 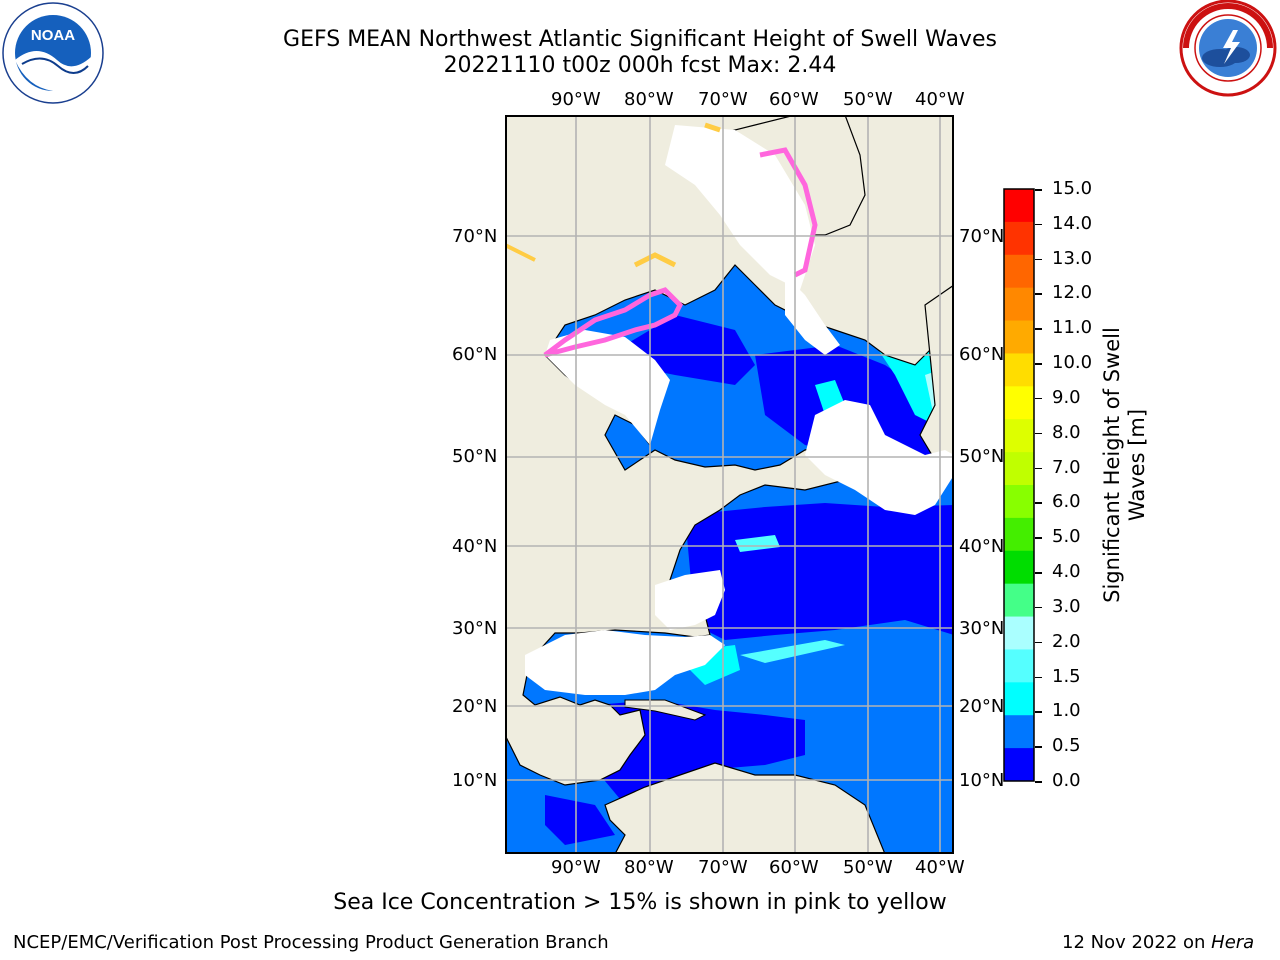 What do you see at coordinates (1066, 641) in the screenshot?
I see `colorbar-tick-label: 2.0` at bounding box center [1066, 641].